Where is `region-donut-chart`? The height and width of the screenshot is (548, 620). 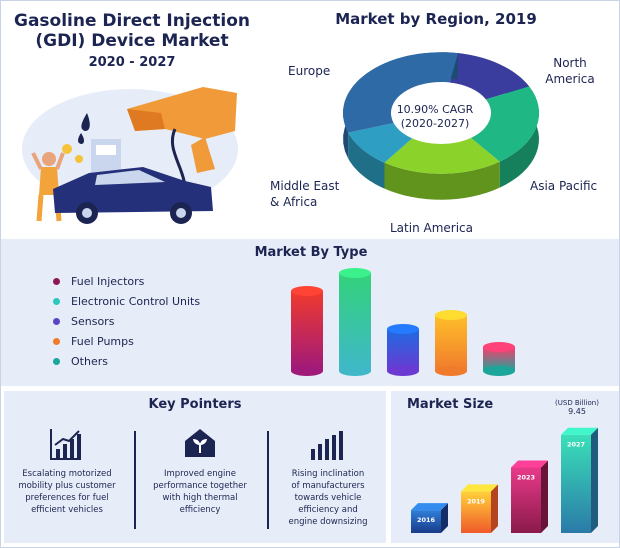
region-donut-chart is located at coordinates (441, 126).